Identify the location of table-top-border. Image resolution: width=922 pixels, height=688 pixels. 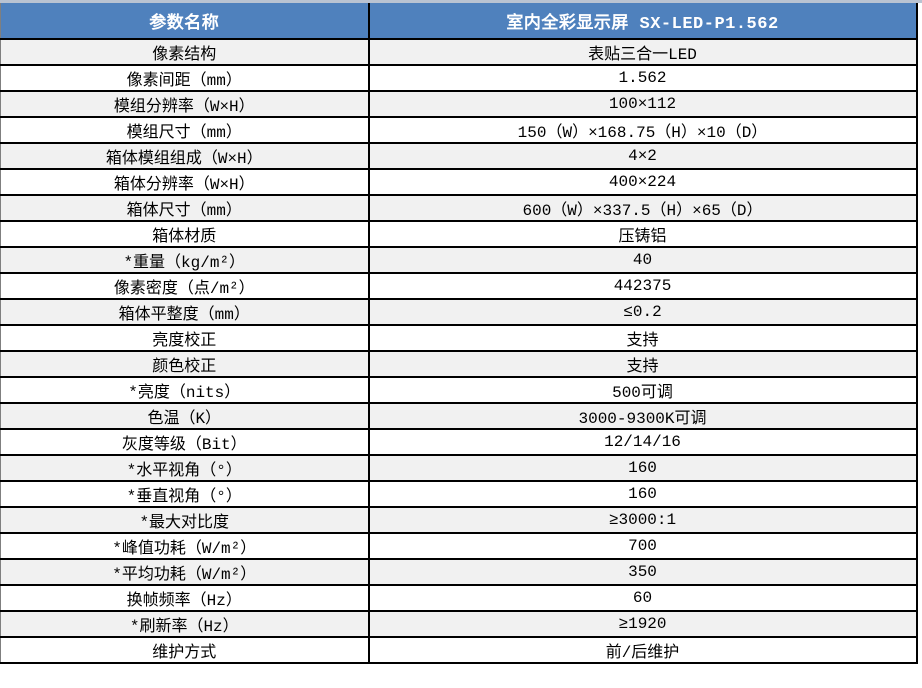
(461, 1).